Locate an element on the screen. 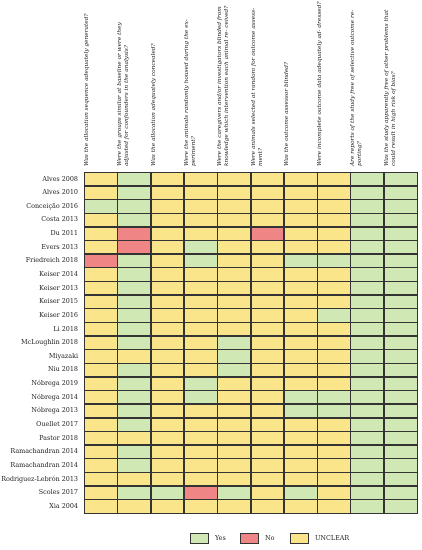 This screenshot has width=422, height=550. study-label: Miyazaki is located at coordinates (63, 355).